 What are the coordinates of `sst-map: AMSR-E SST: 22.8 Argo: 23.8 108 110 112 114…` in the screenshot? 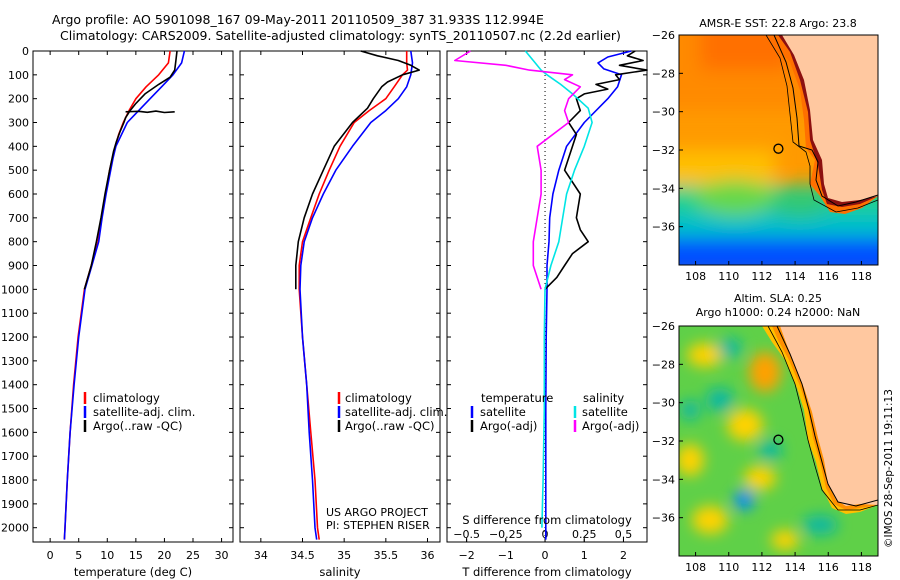 It's located at (765, 150).